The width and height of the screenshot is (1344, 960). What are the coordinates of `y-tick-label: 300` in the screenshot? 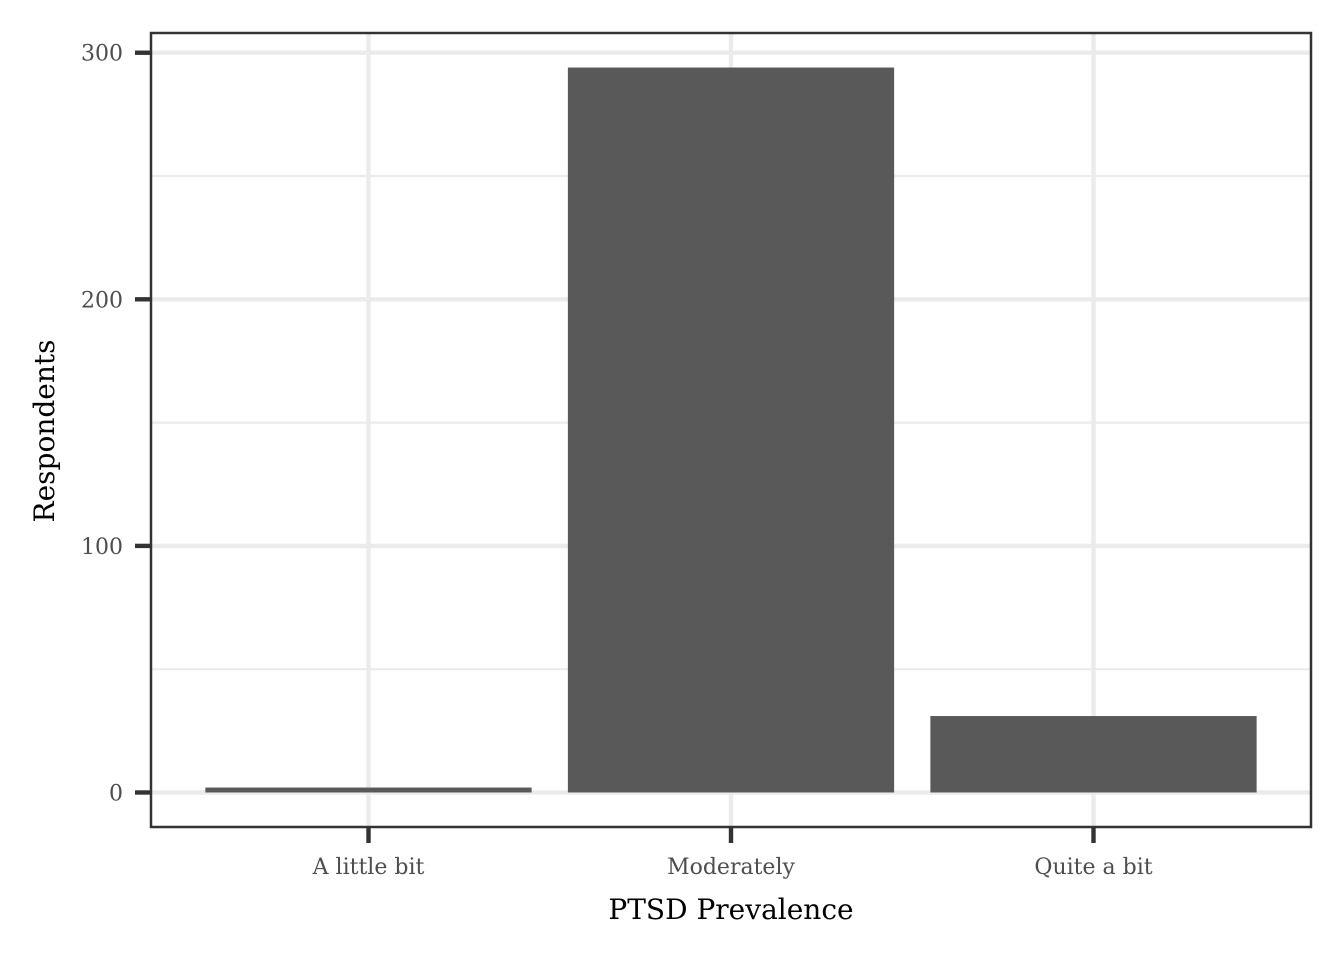 It's located at (102, 54).